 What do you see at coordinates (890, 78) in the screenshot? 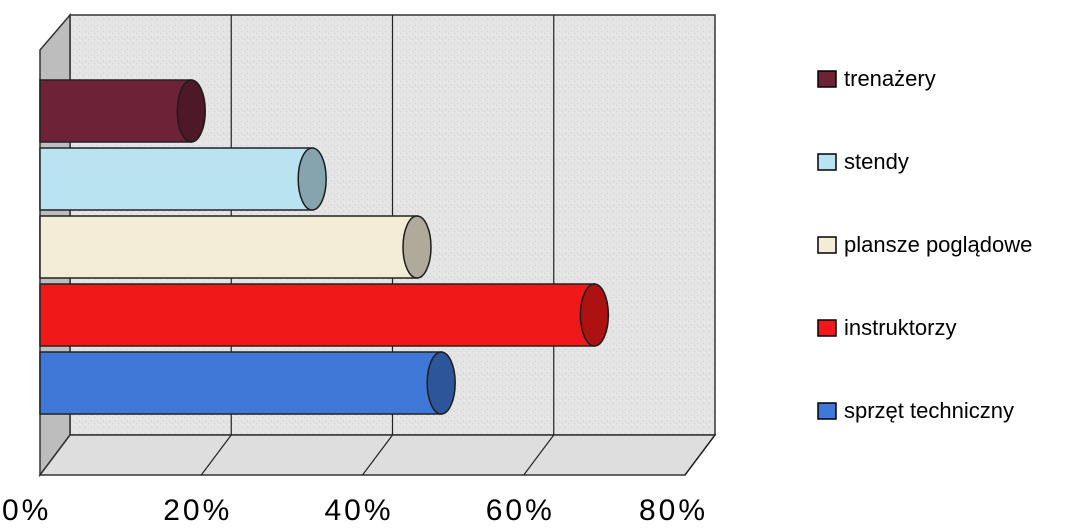
I see `legend-label: trenażery` at bounding box center [890, 78].